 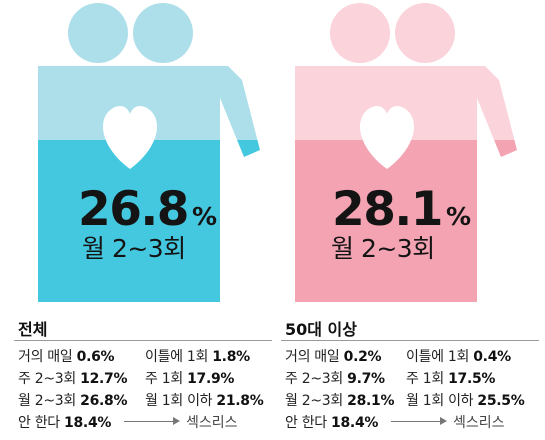 I want to click on headline-percentage: 28.1%, so click(x=402, y=209).